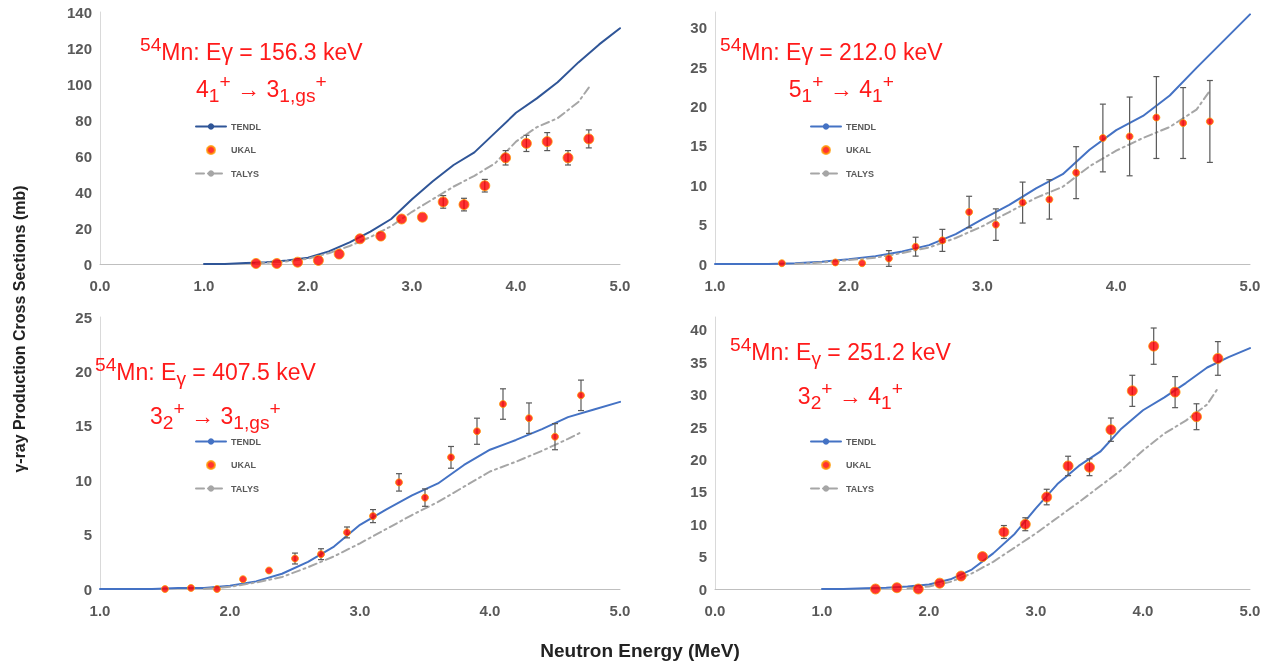 This screenshot has width=1280, height=670. I want to click on y-tick-label: 30, so click(698, 395).